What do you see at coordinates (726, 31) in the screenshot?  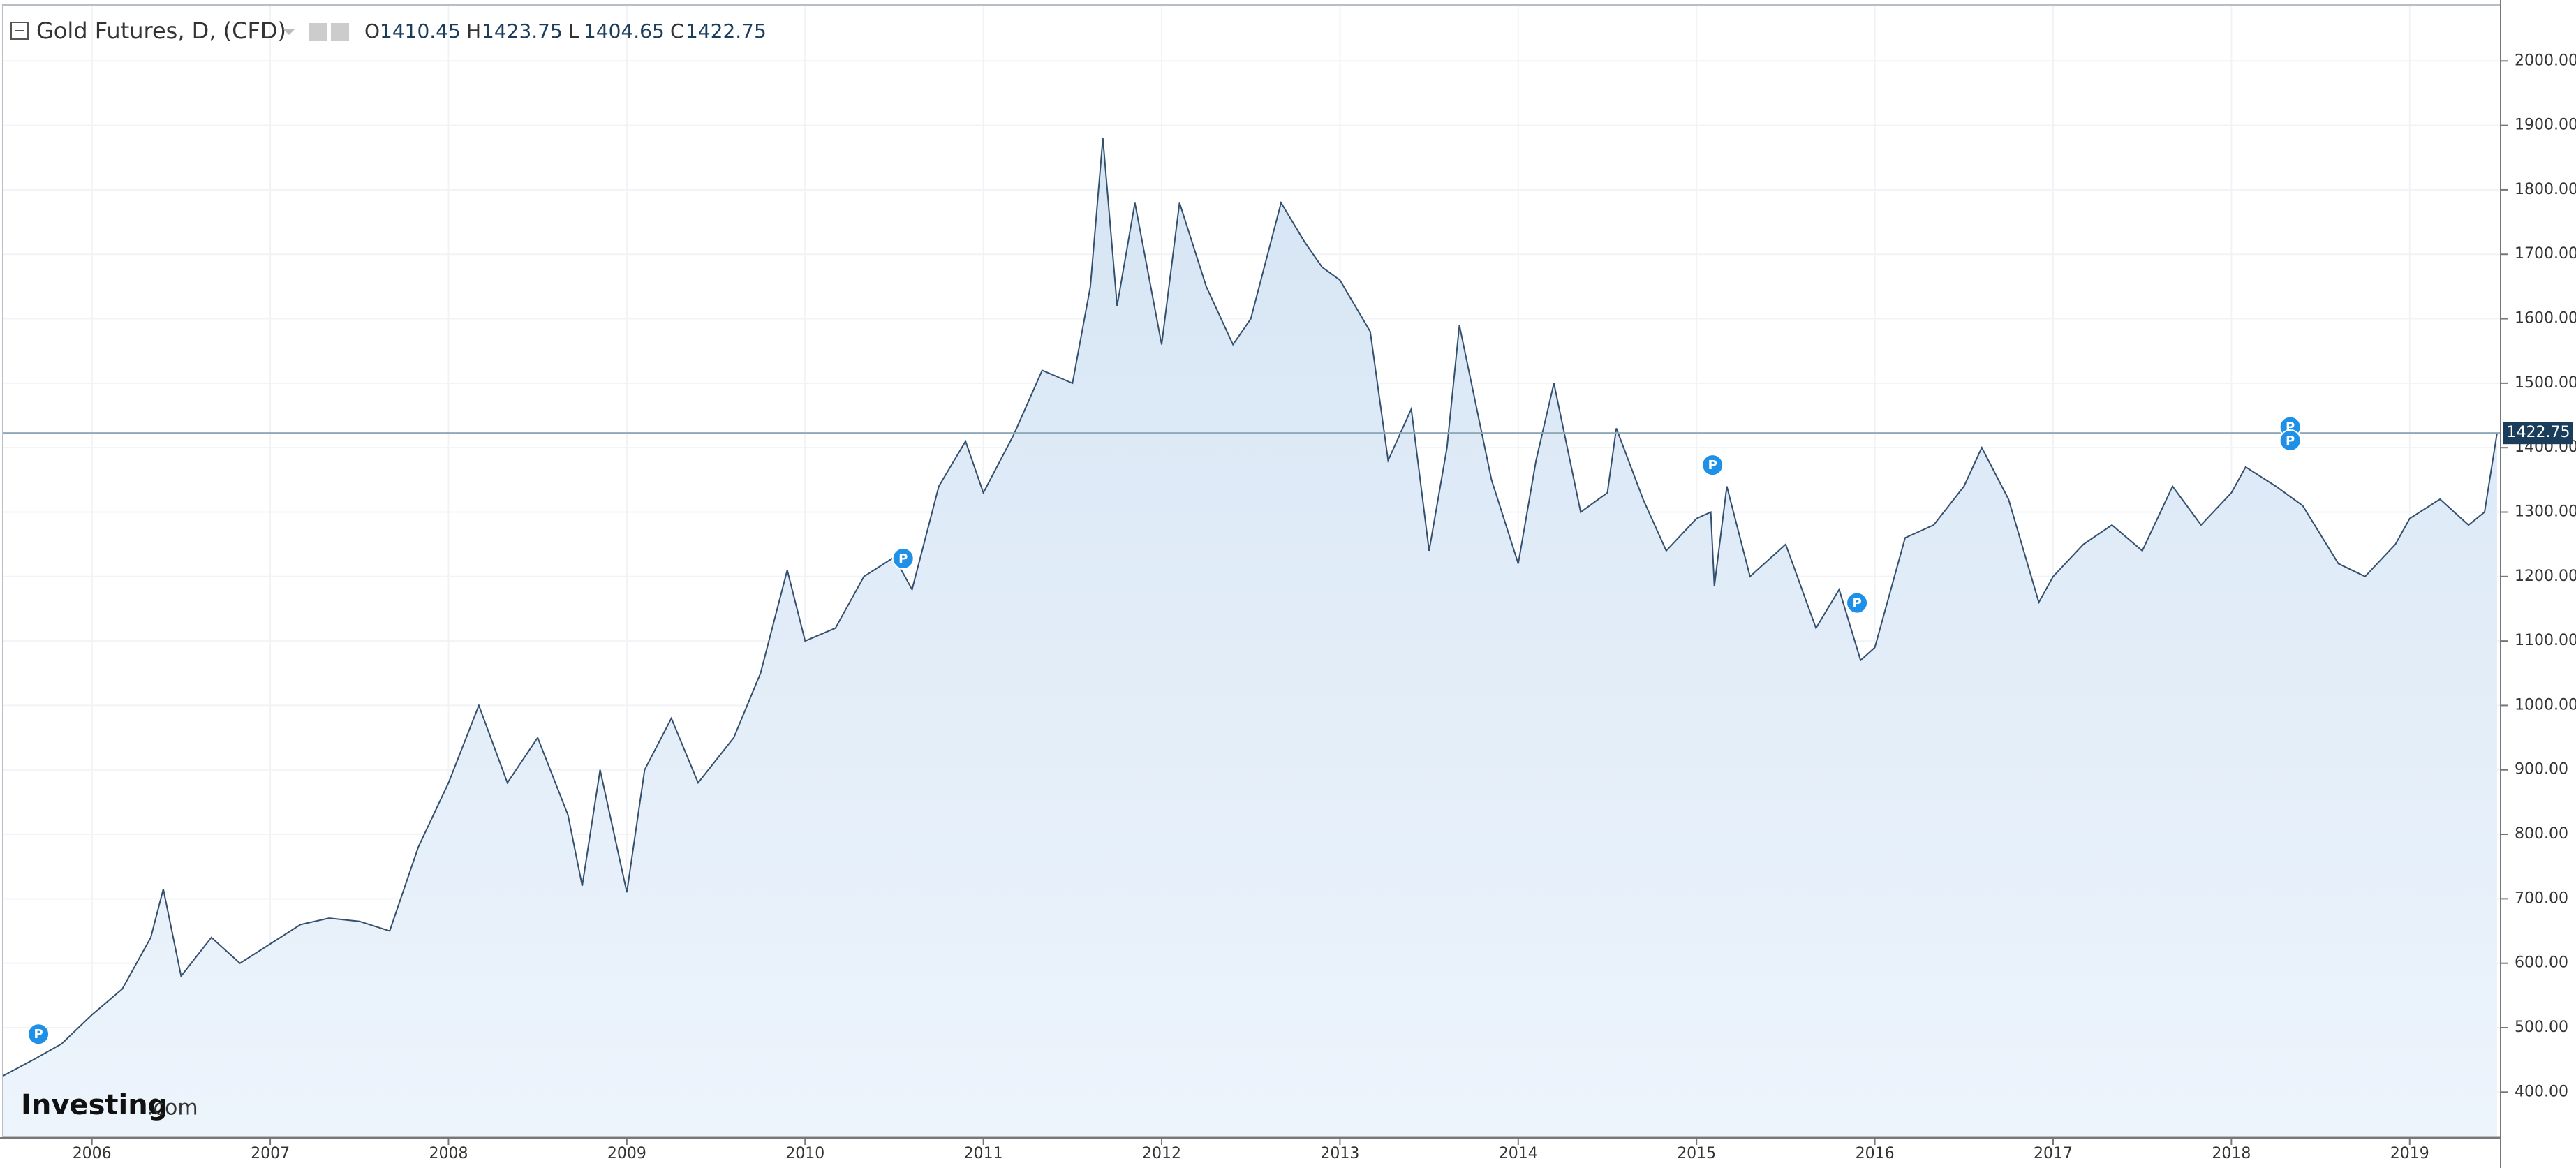 I see `ohlc-value: 1422.75` at bounding box center [726, 31].